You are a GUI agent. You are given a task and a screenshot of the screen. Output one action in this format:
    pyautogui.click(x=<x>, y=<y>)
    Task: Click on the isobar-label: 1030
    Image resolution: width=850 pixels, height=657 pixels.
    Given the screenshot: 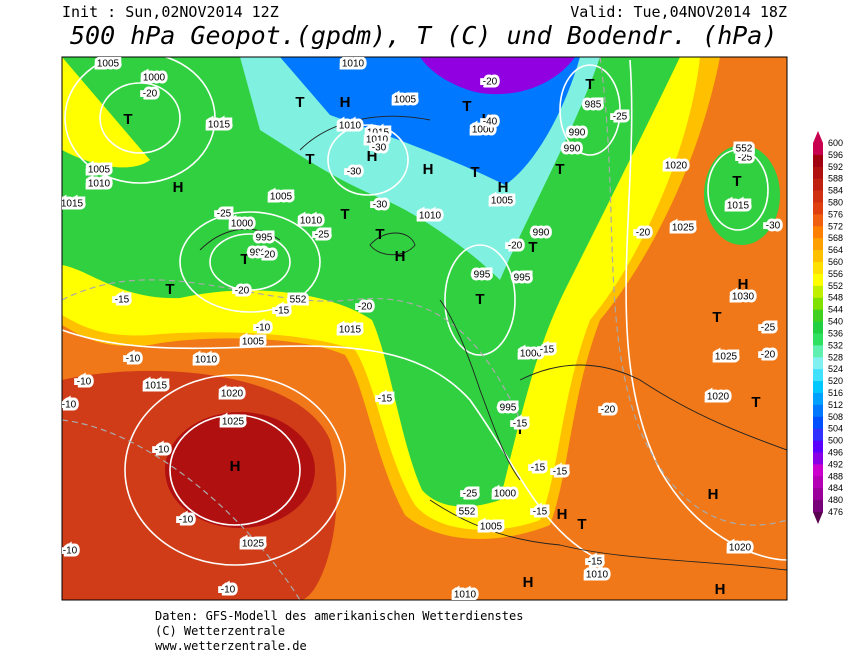 What is the action you would take?
    pyautogui.click(x=743, y=297)
    